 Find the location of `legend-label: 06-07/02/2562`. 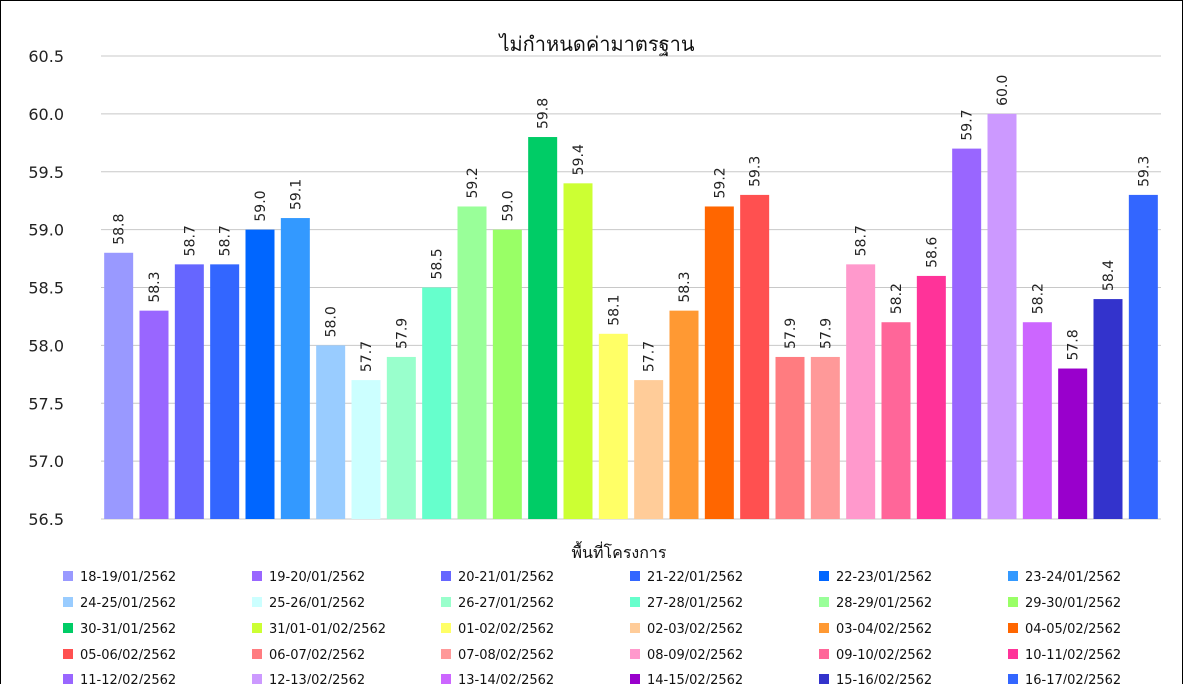

legend-label: 06-07/02/2562 is located at coordinates (317, 655).